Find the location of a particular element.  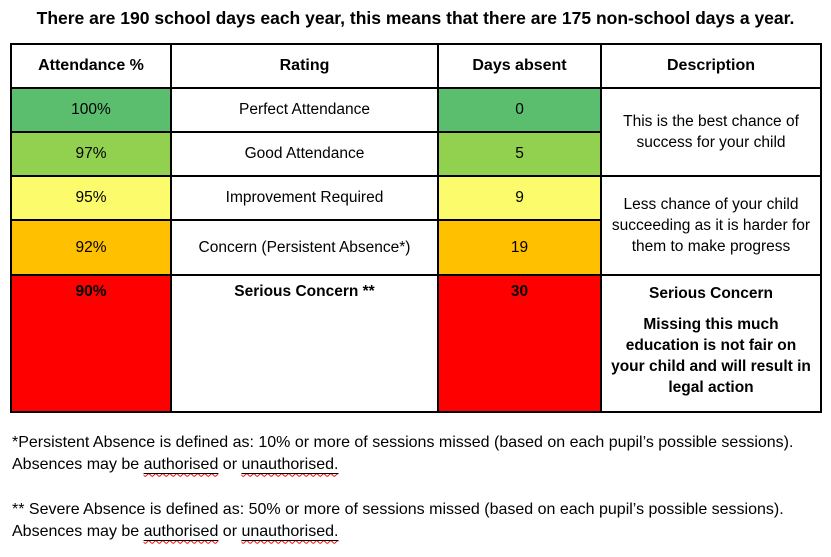

header-rating: Rating is located at coordinates (304, 66).